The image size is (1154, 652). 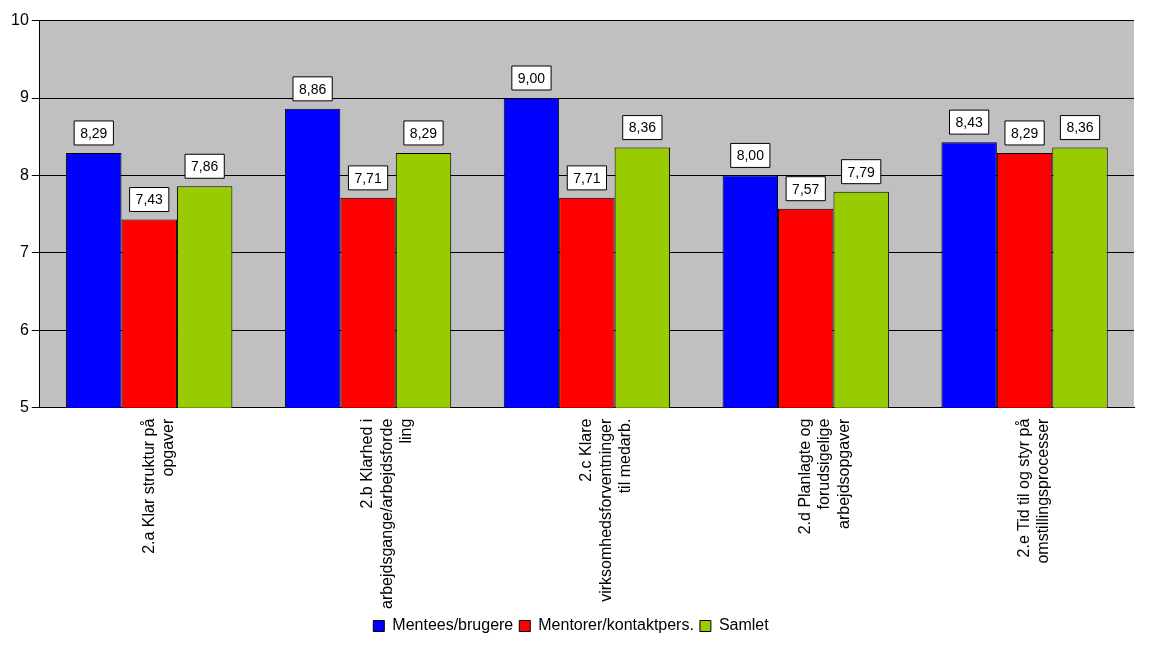 I want to click on x-tick-label: 2.d Planlagte og forudsigelige arbejdsopgaver, so click(x=824, y=476).